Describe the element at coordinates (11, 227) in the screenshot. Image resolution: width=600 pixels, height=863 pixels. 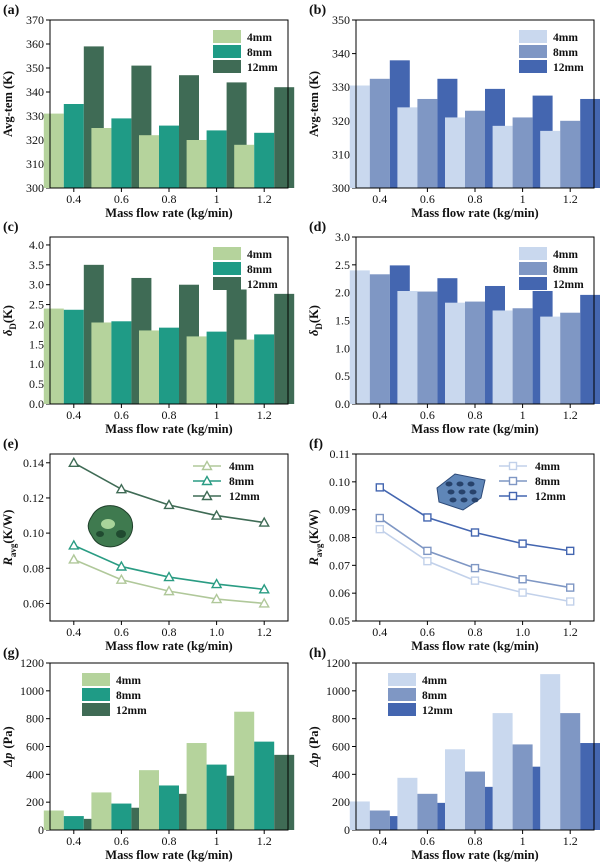
I see `panel-label: (c)` at that location.